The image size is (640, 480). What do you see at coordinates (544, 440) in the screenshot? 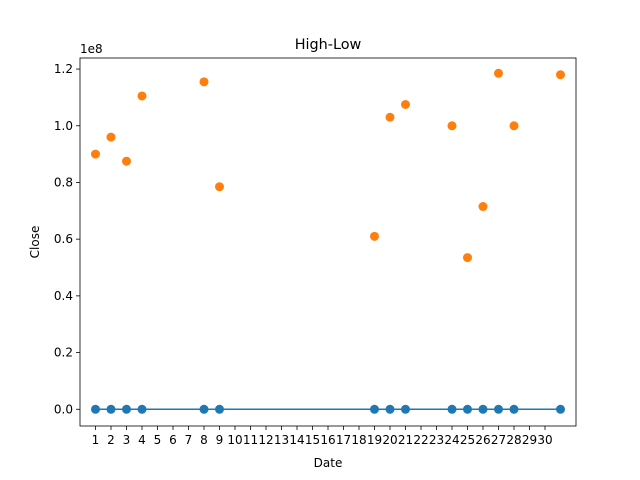
I see `x-tick-label: 30` at bounding box center [544, 440].